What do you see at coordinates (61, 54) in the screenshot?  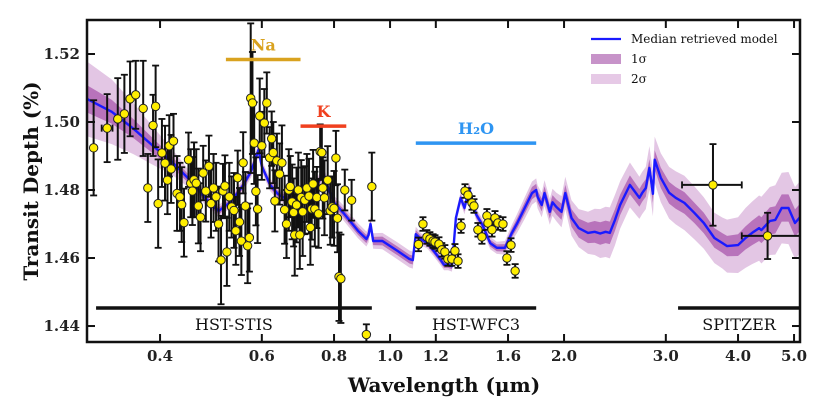 I see `y-tick-label: 1.52` at bounding box center [61, 54].